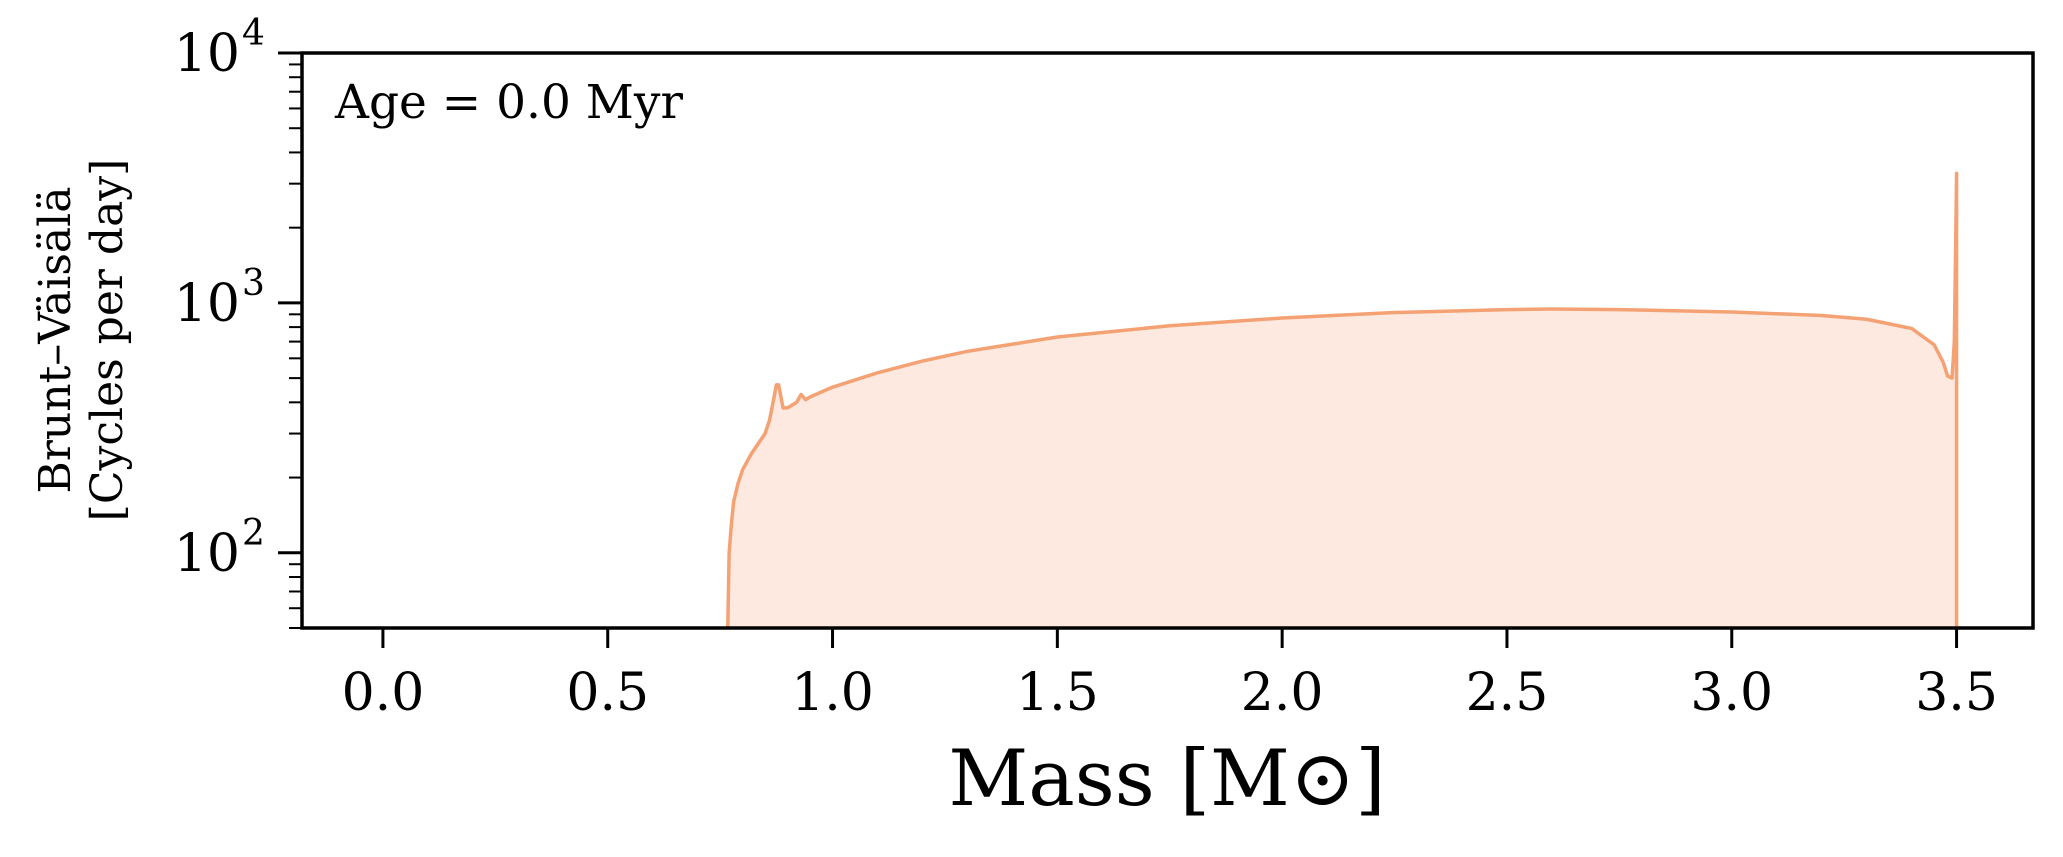 Image resolution: width=2063 pixels, height=857 pixels. I want to click on x-axis-ticks: 0.0 0.5 1.0 1.5 2.0 2.5 3.0 3.5, so click(1170, 675).